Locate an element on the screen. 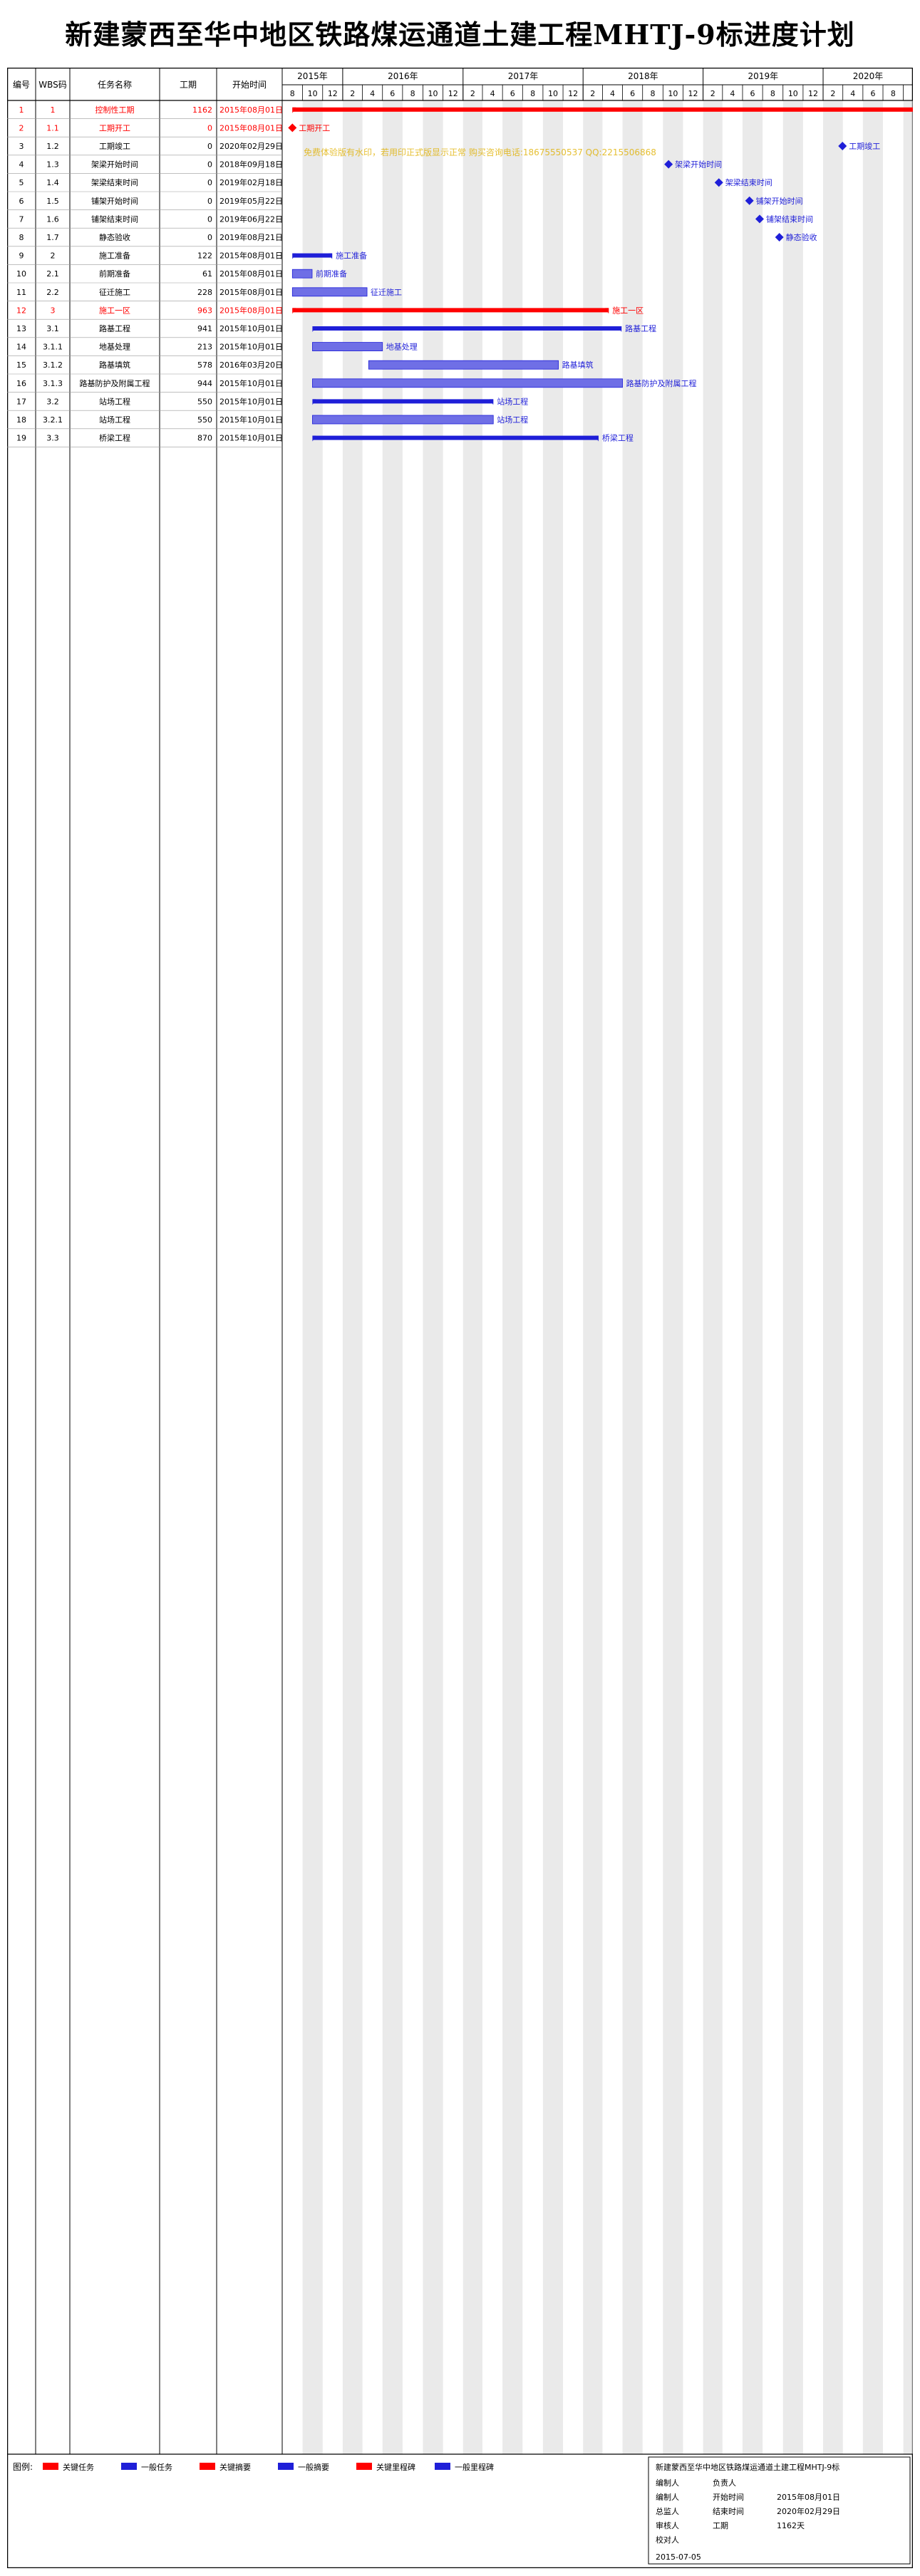  info-value: 开始时间 is located at coordinates (728, 2497).